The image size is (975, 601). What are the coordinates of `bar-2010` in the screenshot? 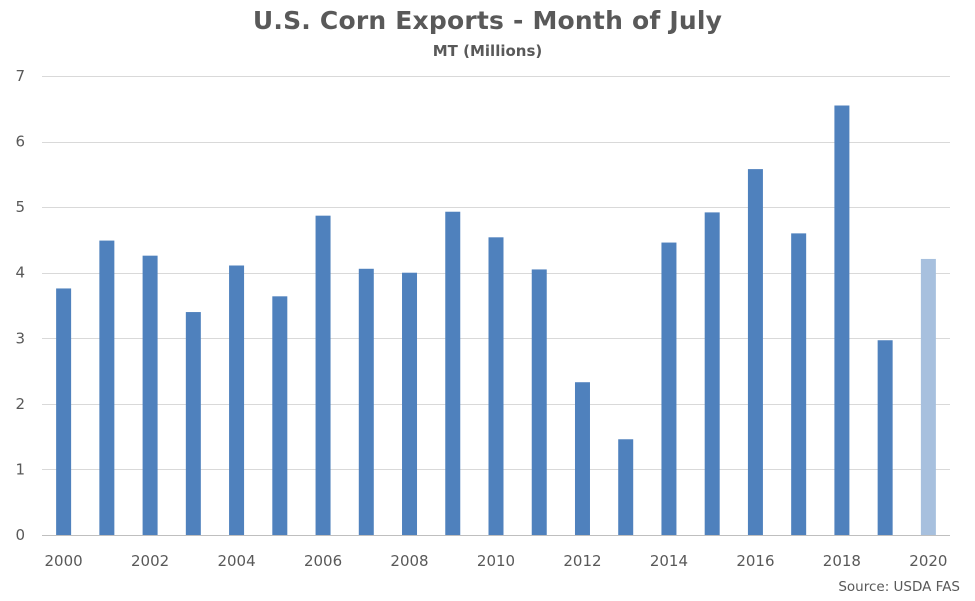 It's located at (496, 386).